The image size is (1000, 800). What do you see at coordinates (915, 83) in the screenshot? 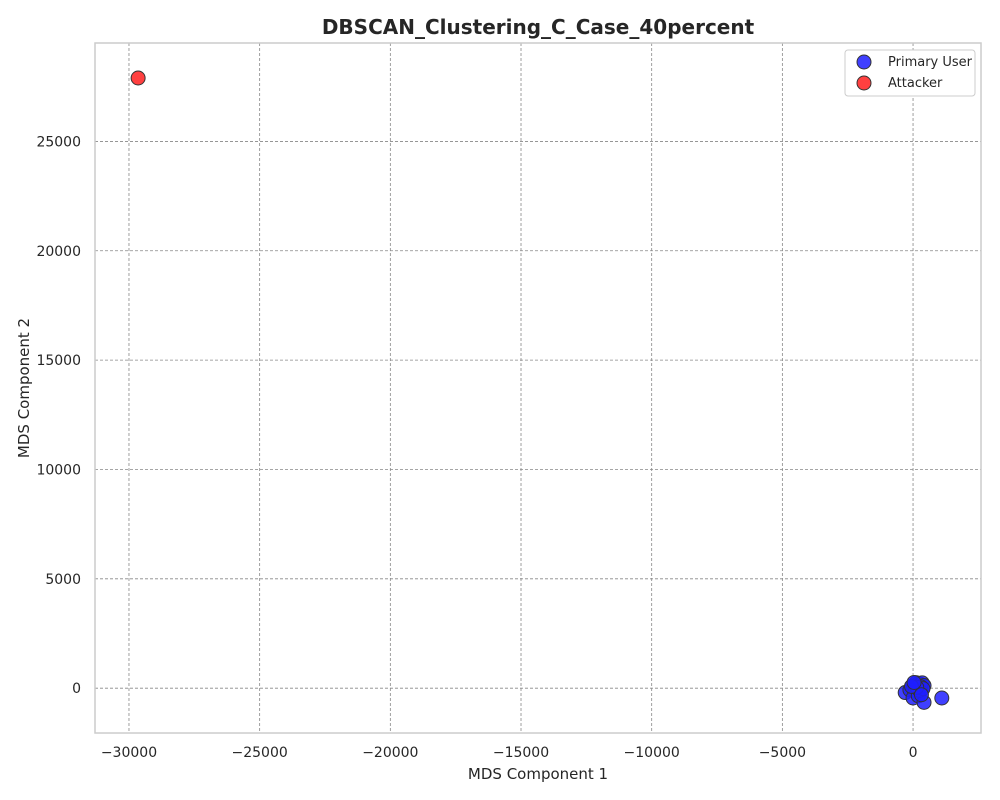
I see `legend-label-attacker: Attacker` at bounding box center [915, 83].